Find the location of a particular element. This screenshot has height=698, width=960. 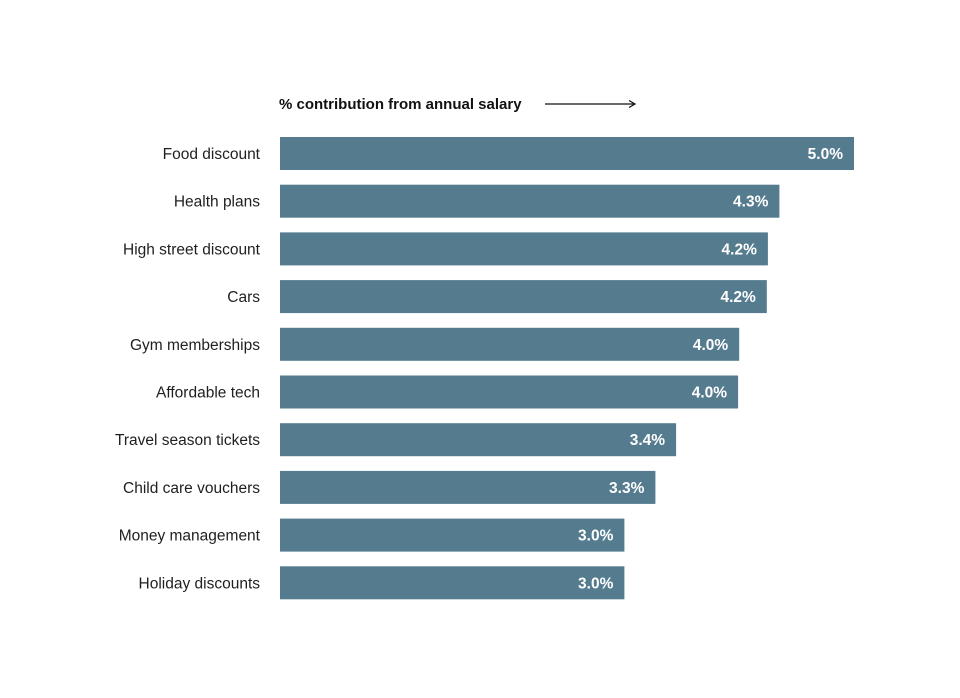

category-label: Holiday discounts is located at coordinates (200, 583).